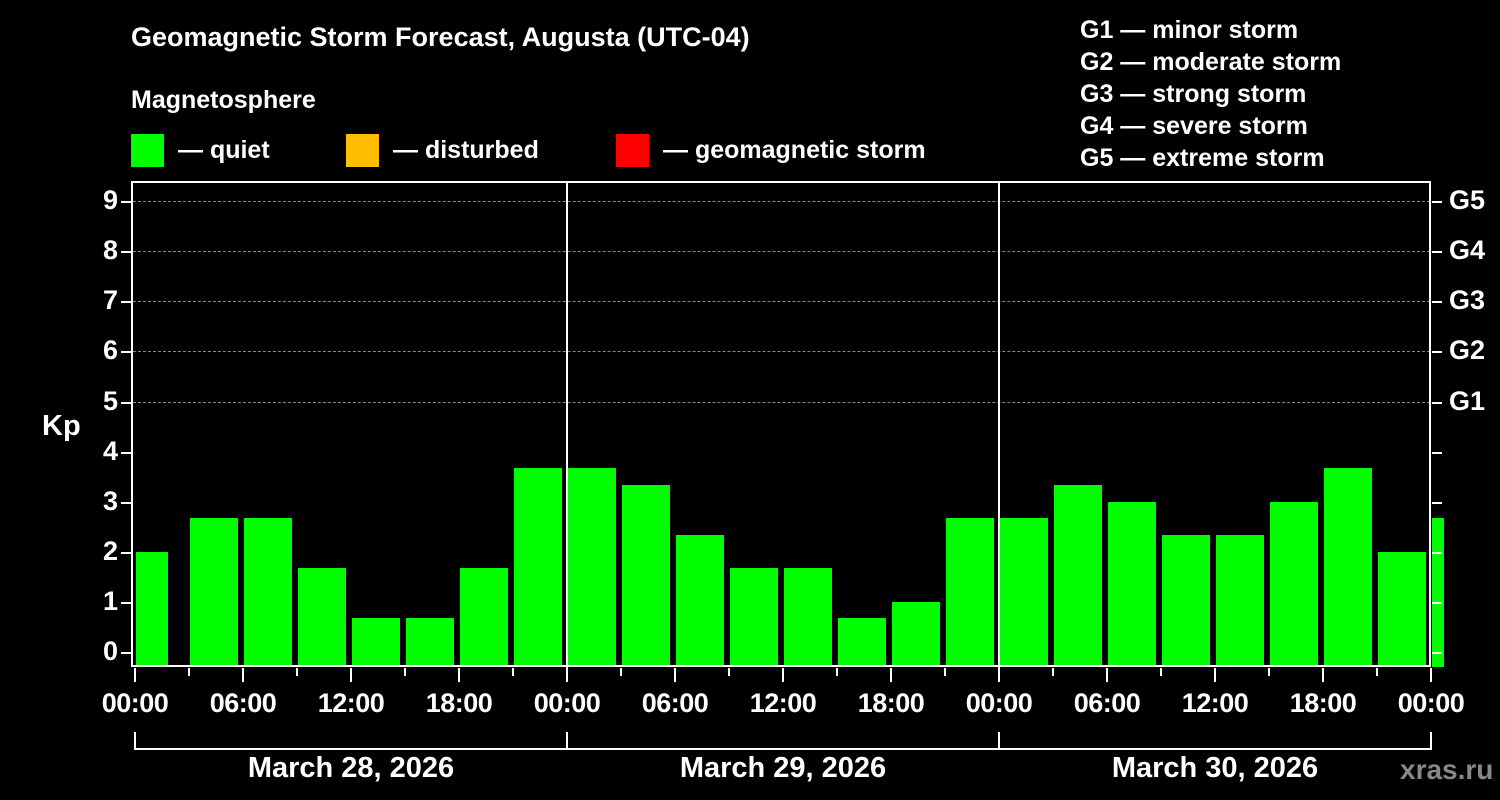  What do you see at coordinates (783, 749) in the screenshot?
I see `date-bracket` at bounding box center [783, 749].